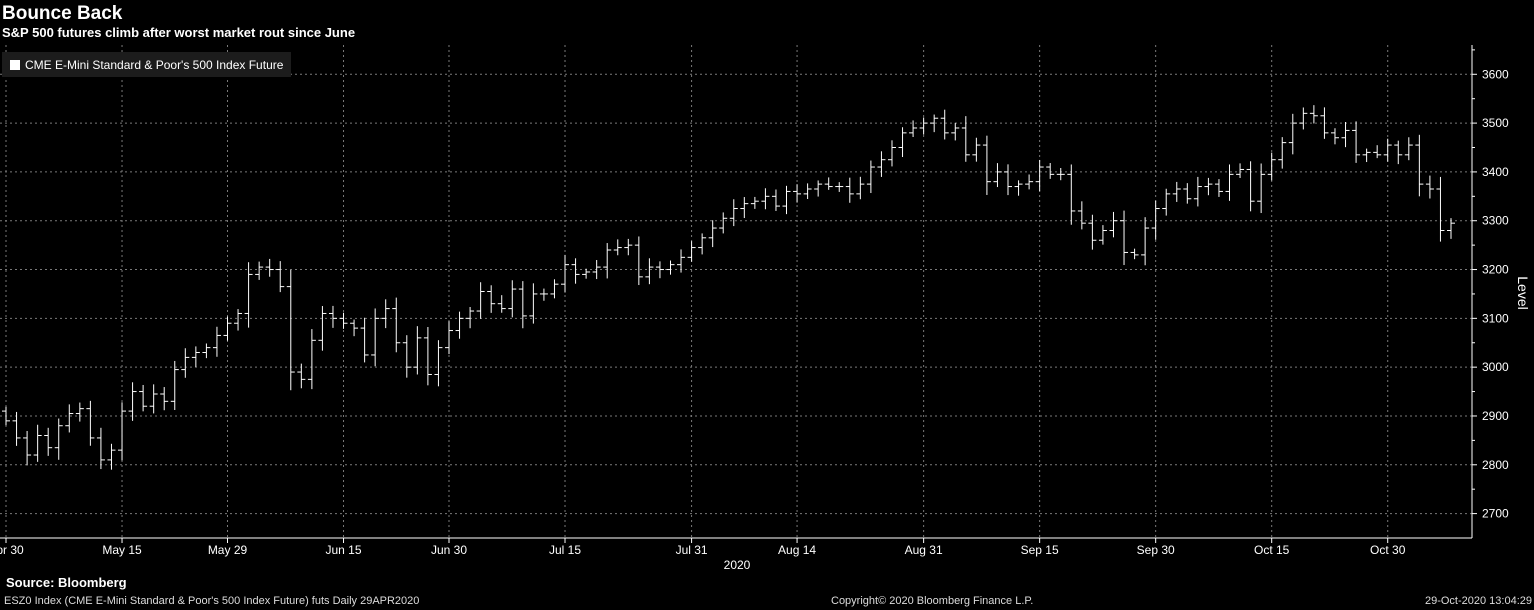  Describe the element at coordinates (62, 13) in the screenshot. I see `chart-title: Bounce Back` at that location.